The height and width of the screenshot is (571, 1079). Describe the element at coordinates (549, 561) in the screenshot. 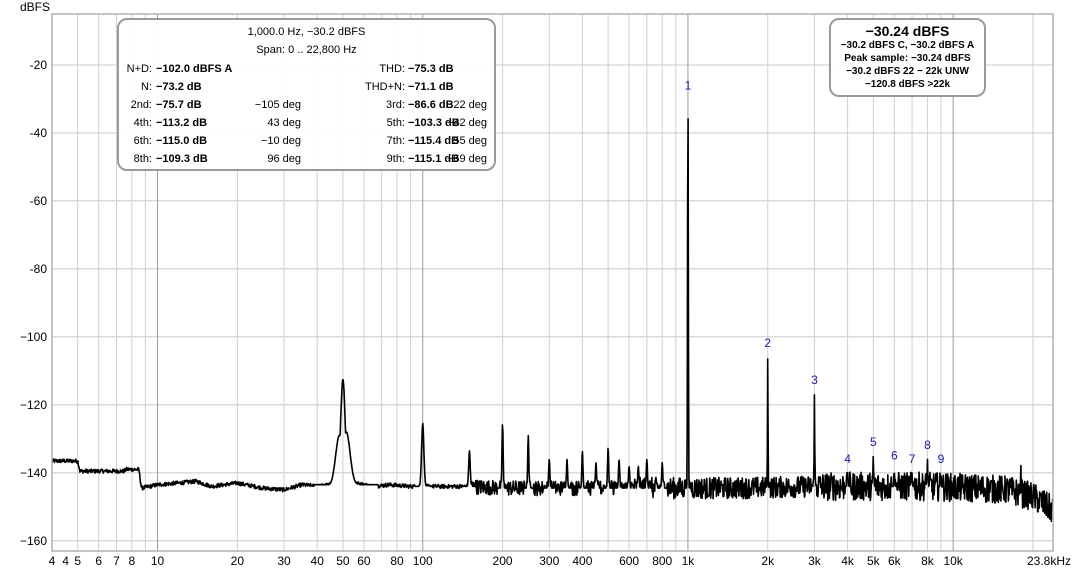

I see `x-tick-label: 300` at that location.